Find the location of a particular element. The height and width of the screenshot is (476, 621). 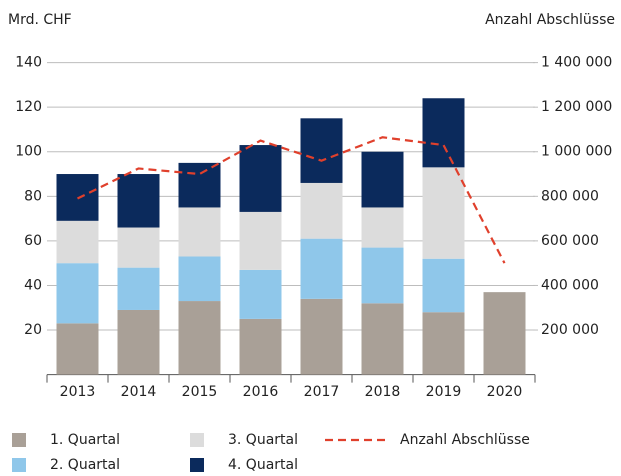

legend-label: 1. Quartal is located at coordinates (85, 440).